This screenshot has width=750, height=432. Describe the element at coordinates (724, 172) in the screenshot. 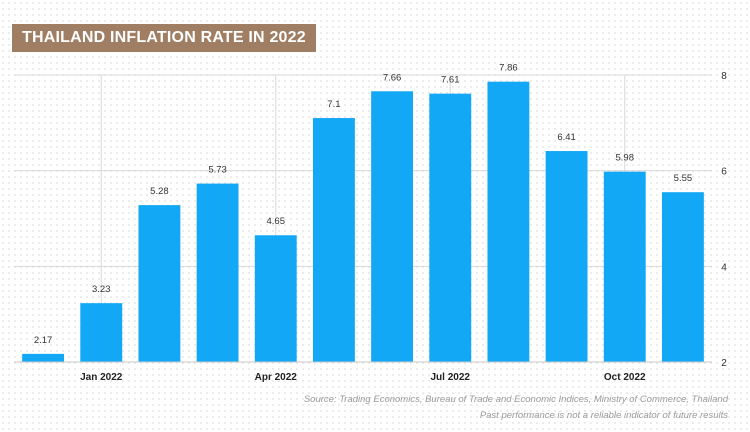

I see `y-tick-label: 6` at that location.